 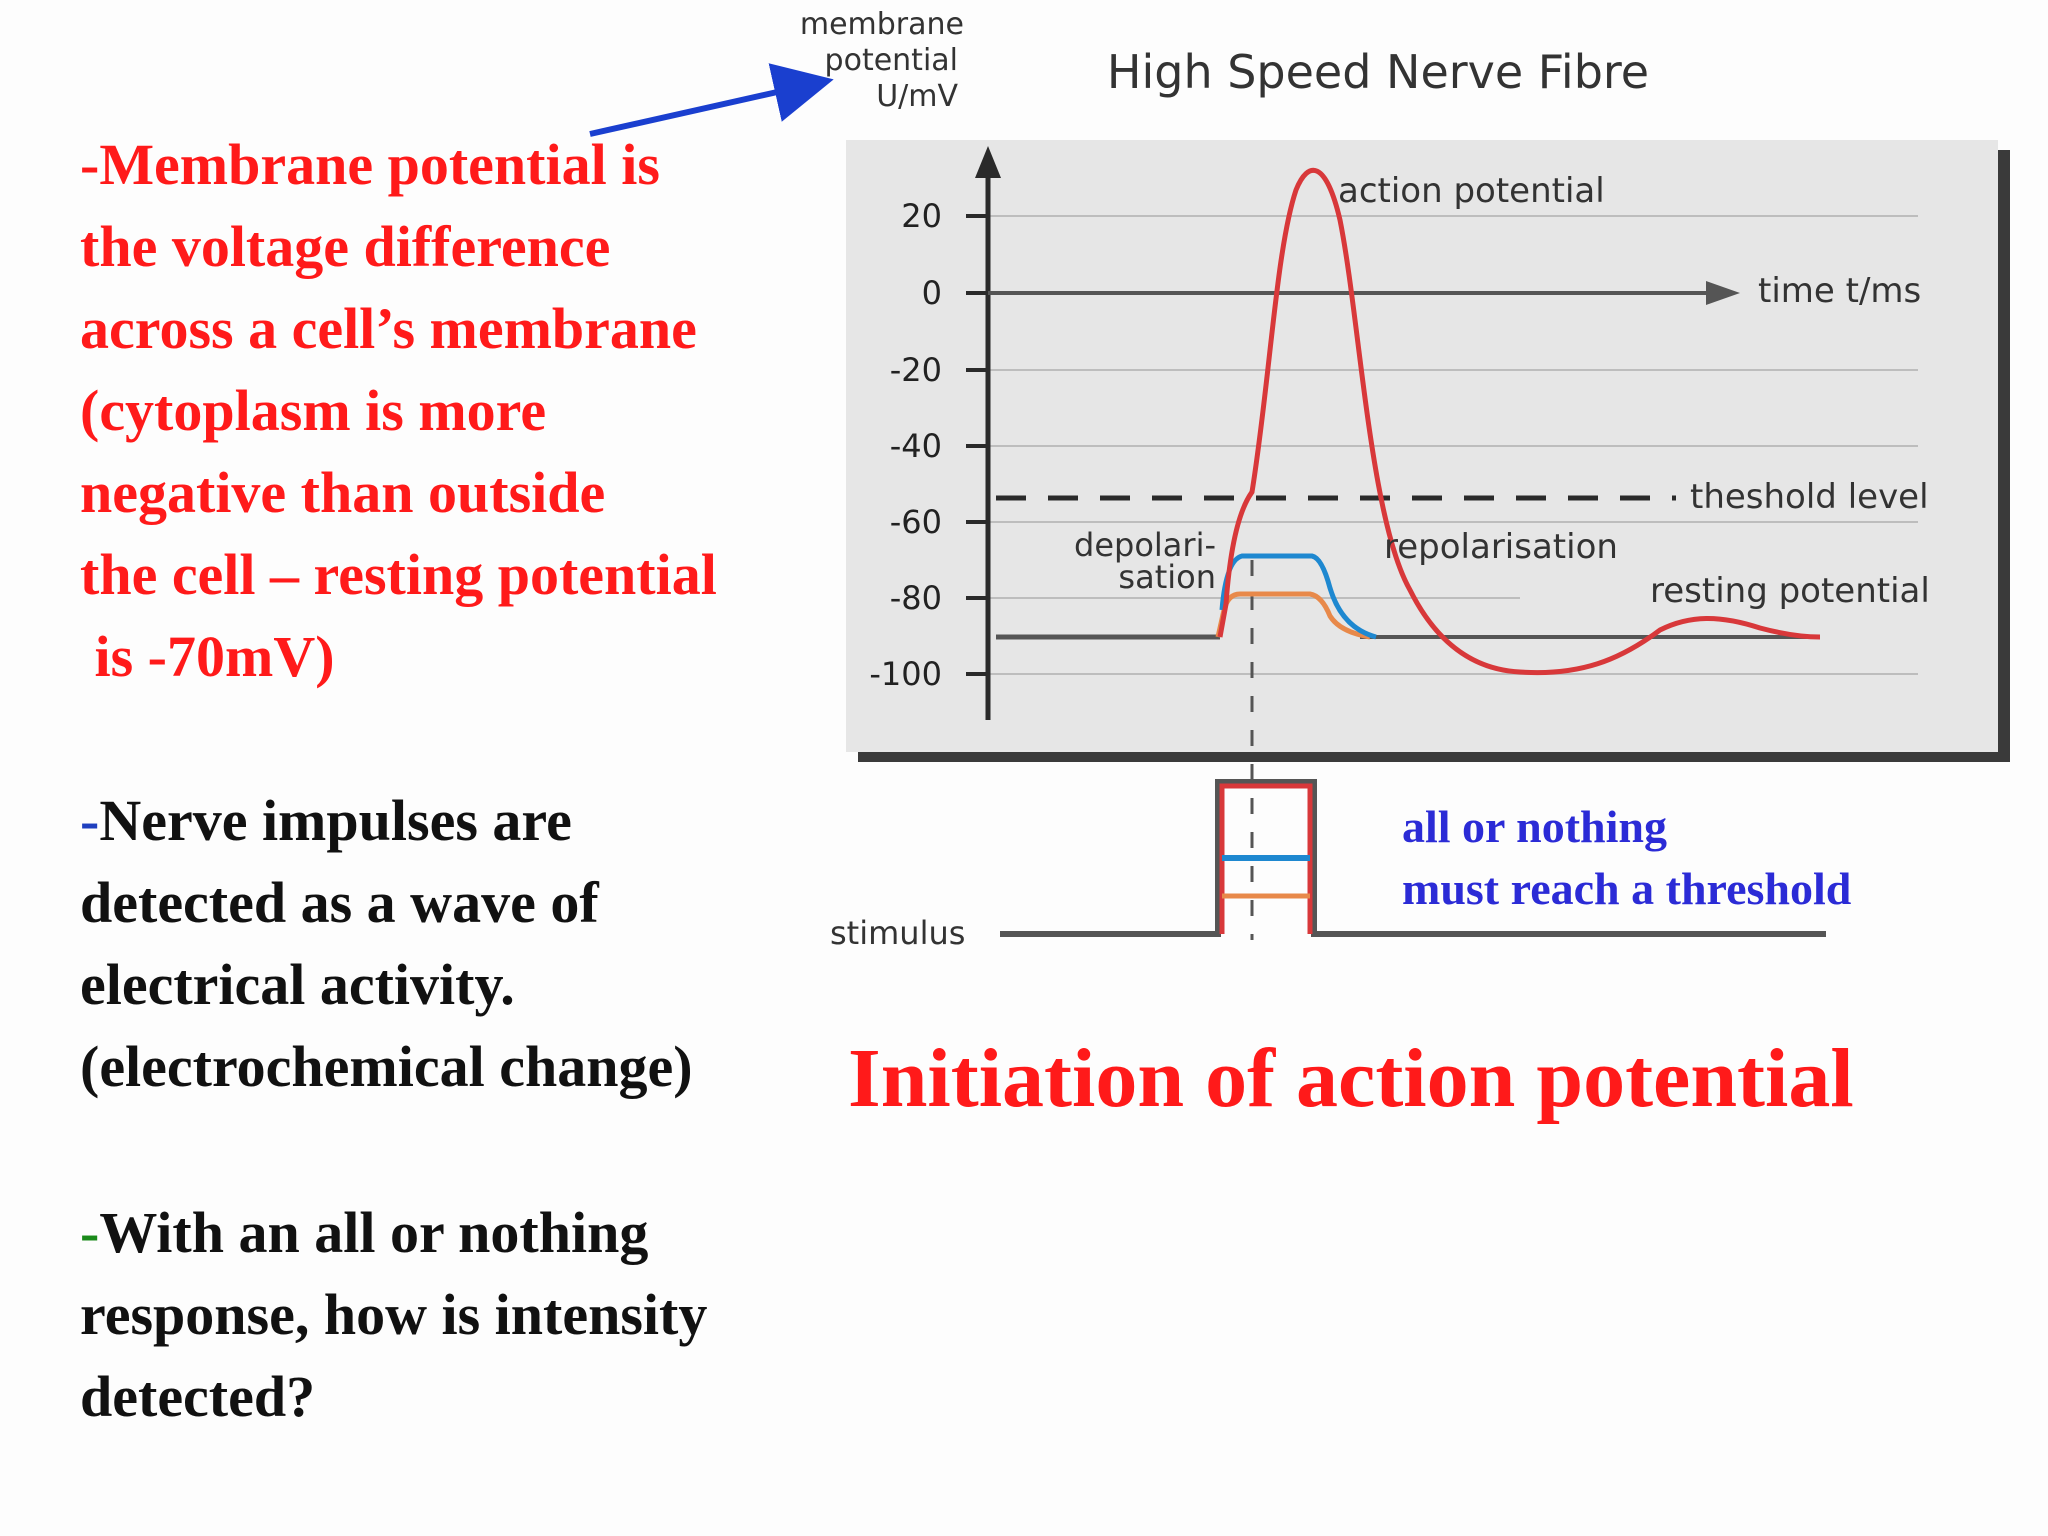 What do you see at coordinates (891, 60) in the screenshot?
I see `y-axis-label-line: potential` at bounding box center [891, 60].